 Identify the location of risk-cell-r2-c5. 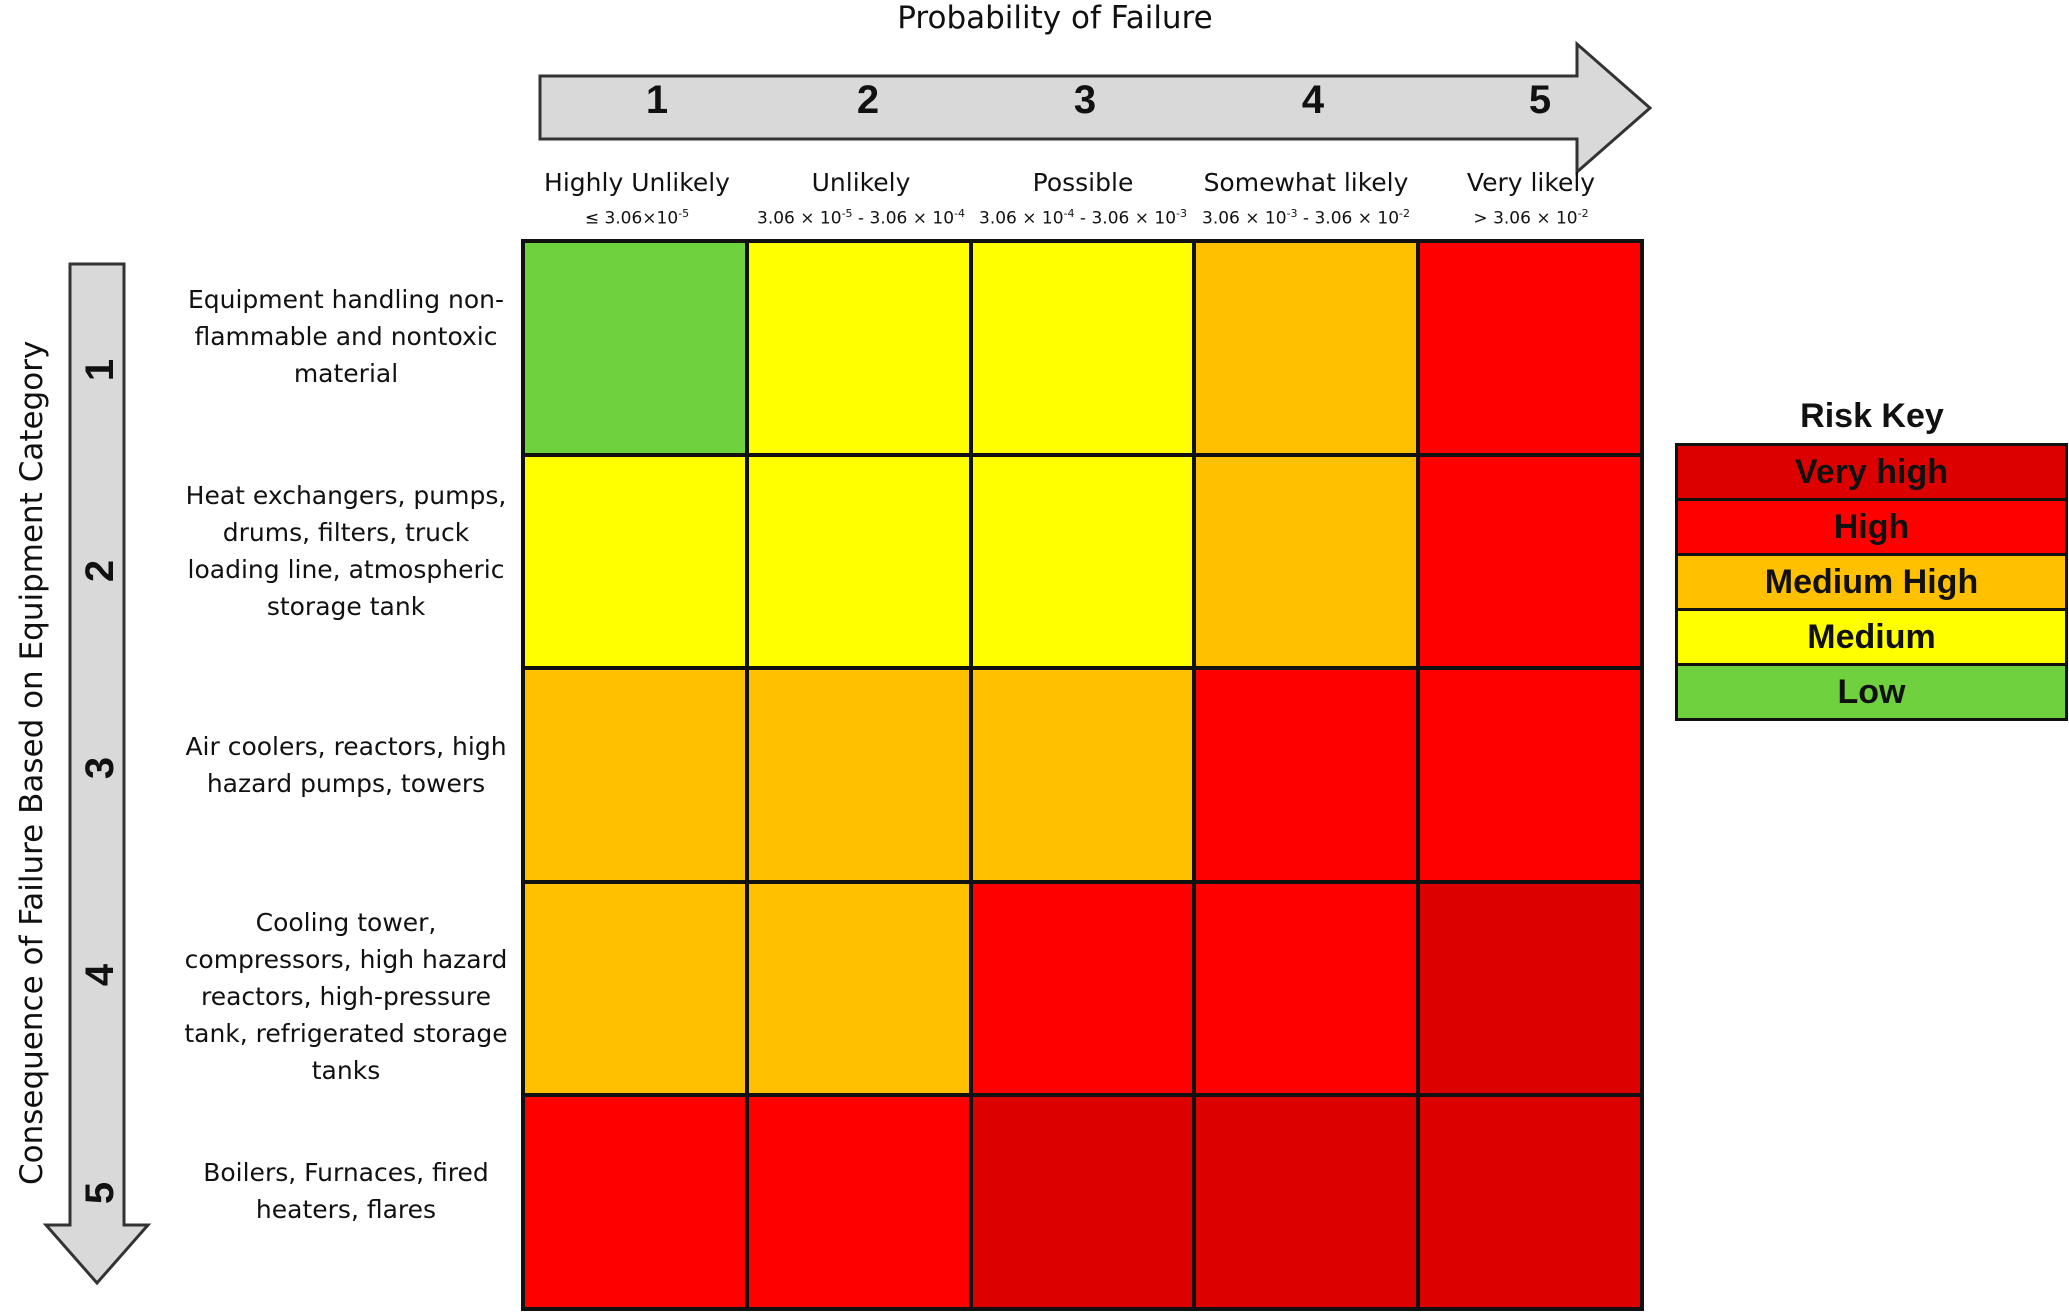
(1530, 561).